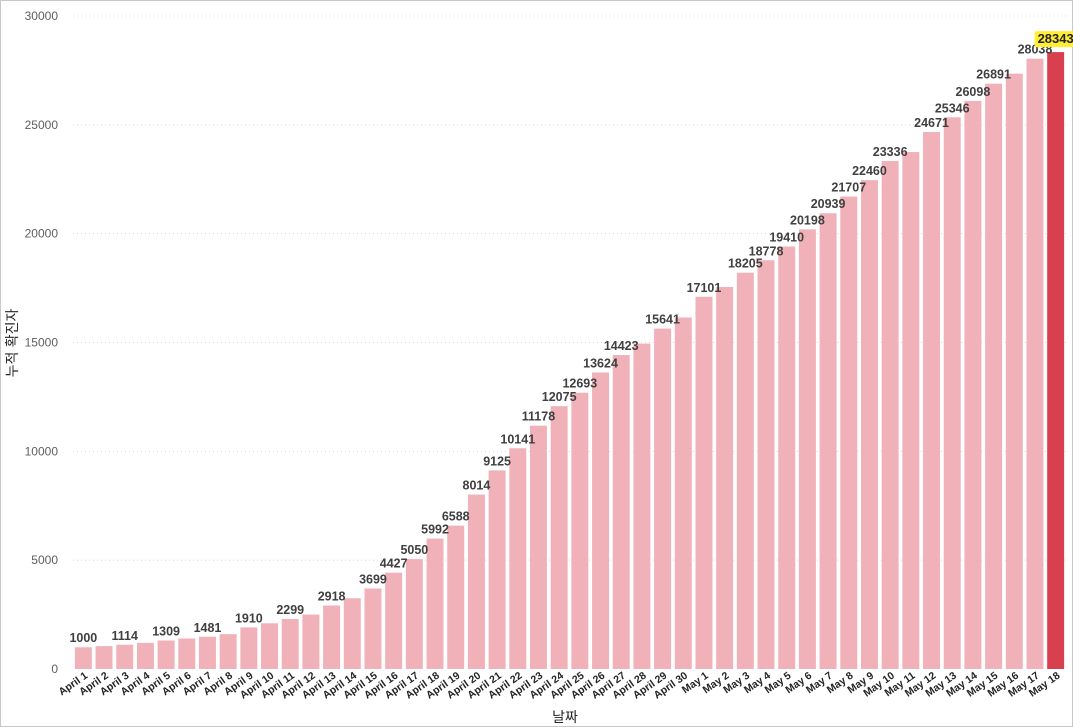 Image resolution: width=1073 pixels, height=727 pixels. I want to click on data-label: 4427, so click(394, 564).